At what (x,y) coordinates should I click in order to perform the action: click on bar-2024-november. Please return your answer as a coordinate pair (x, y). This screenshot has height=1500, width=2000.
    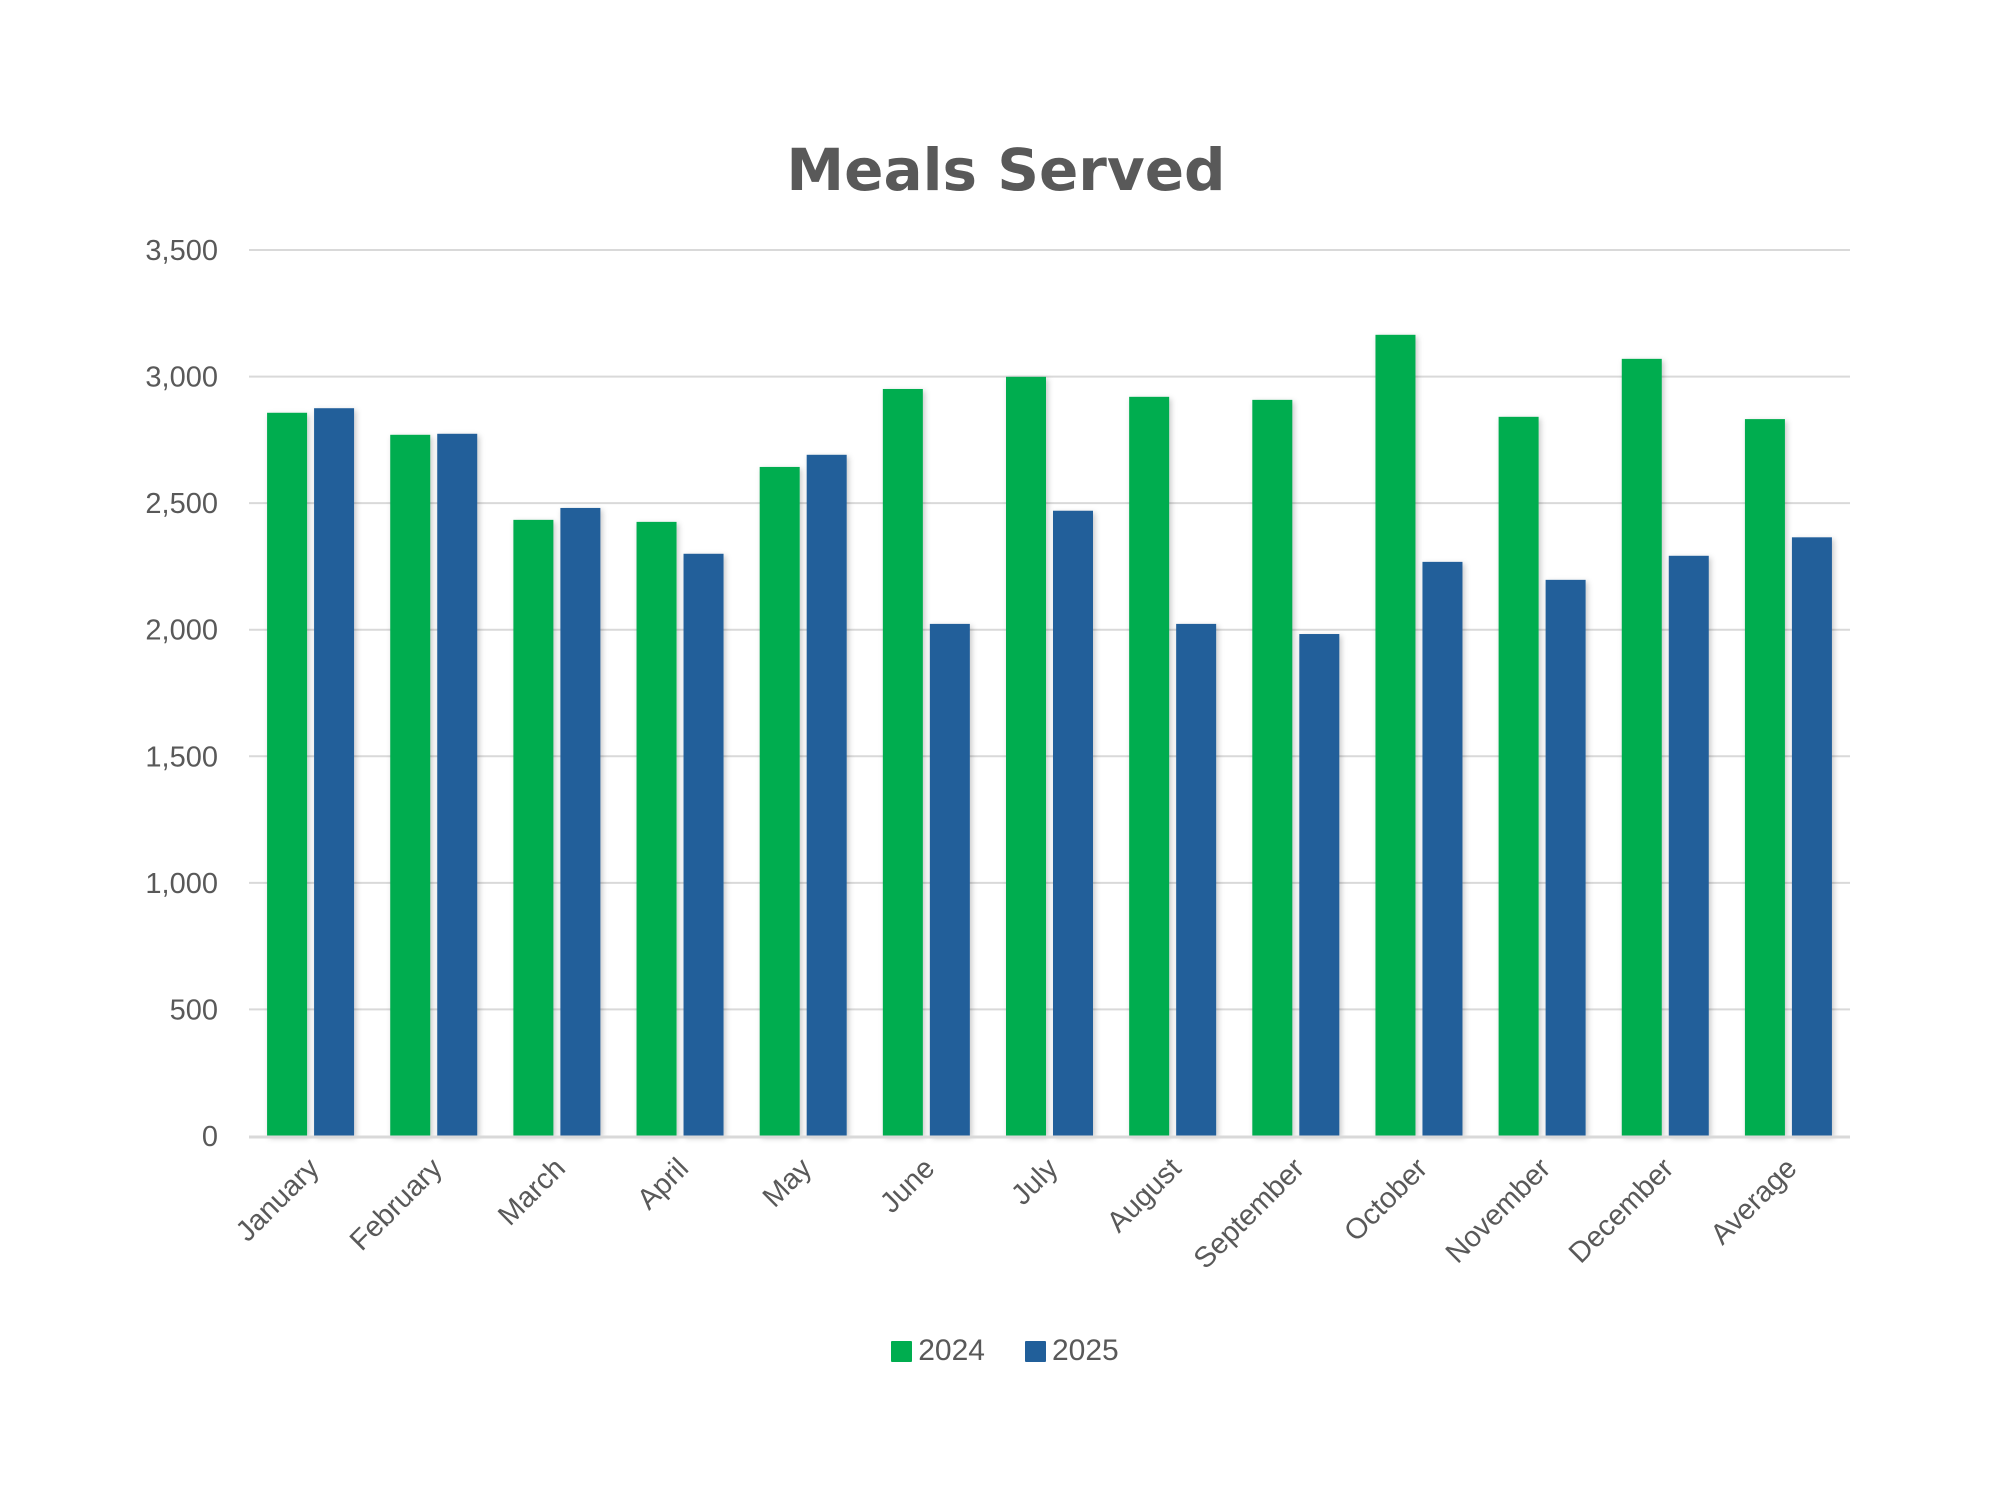
    Looking at the image, I should click on (1518, 776).